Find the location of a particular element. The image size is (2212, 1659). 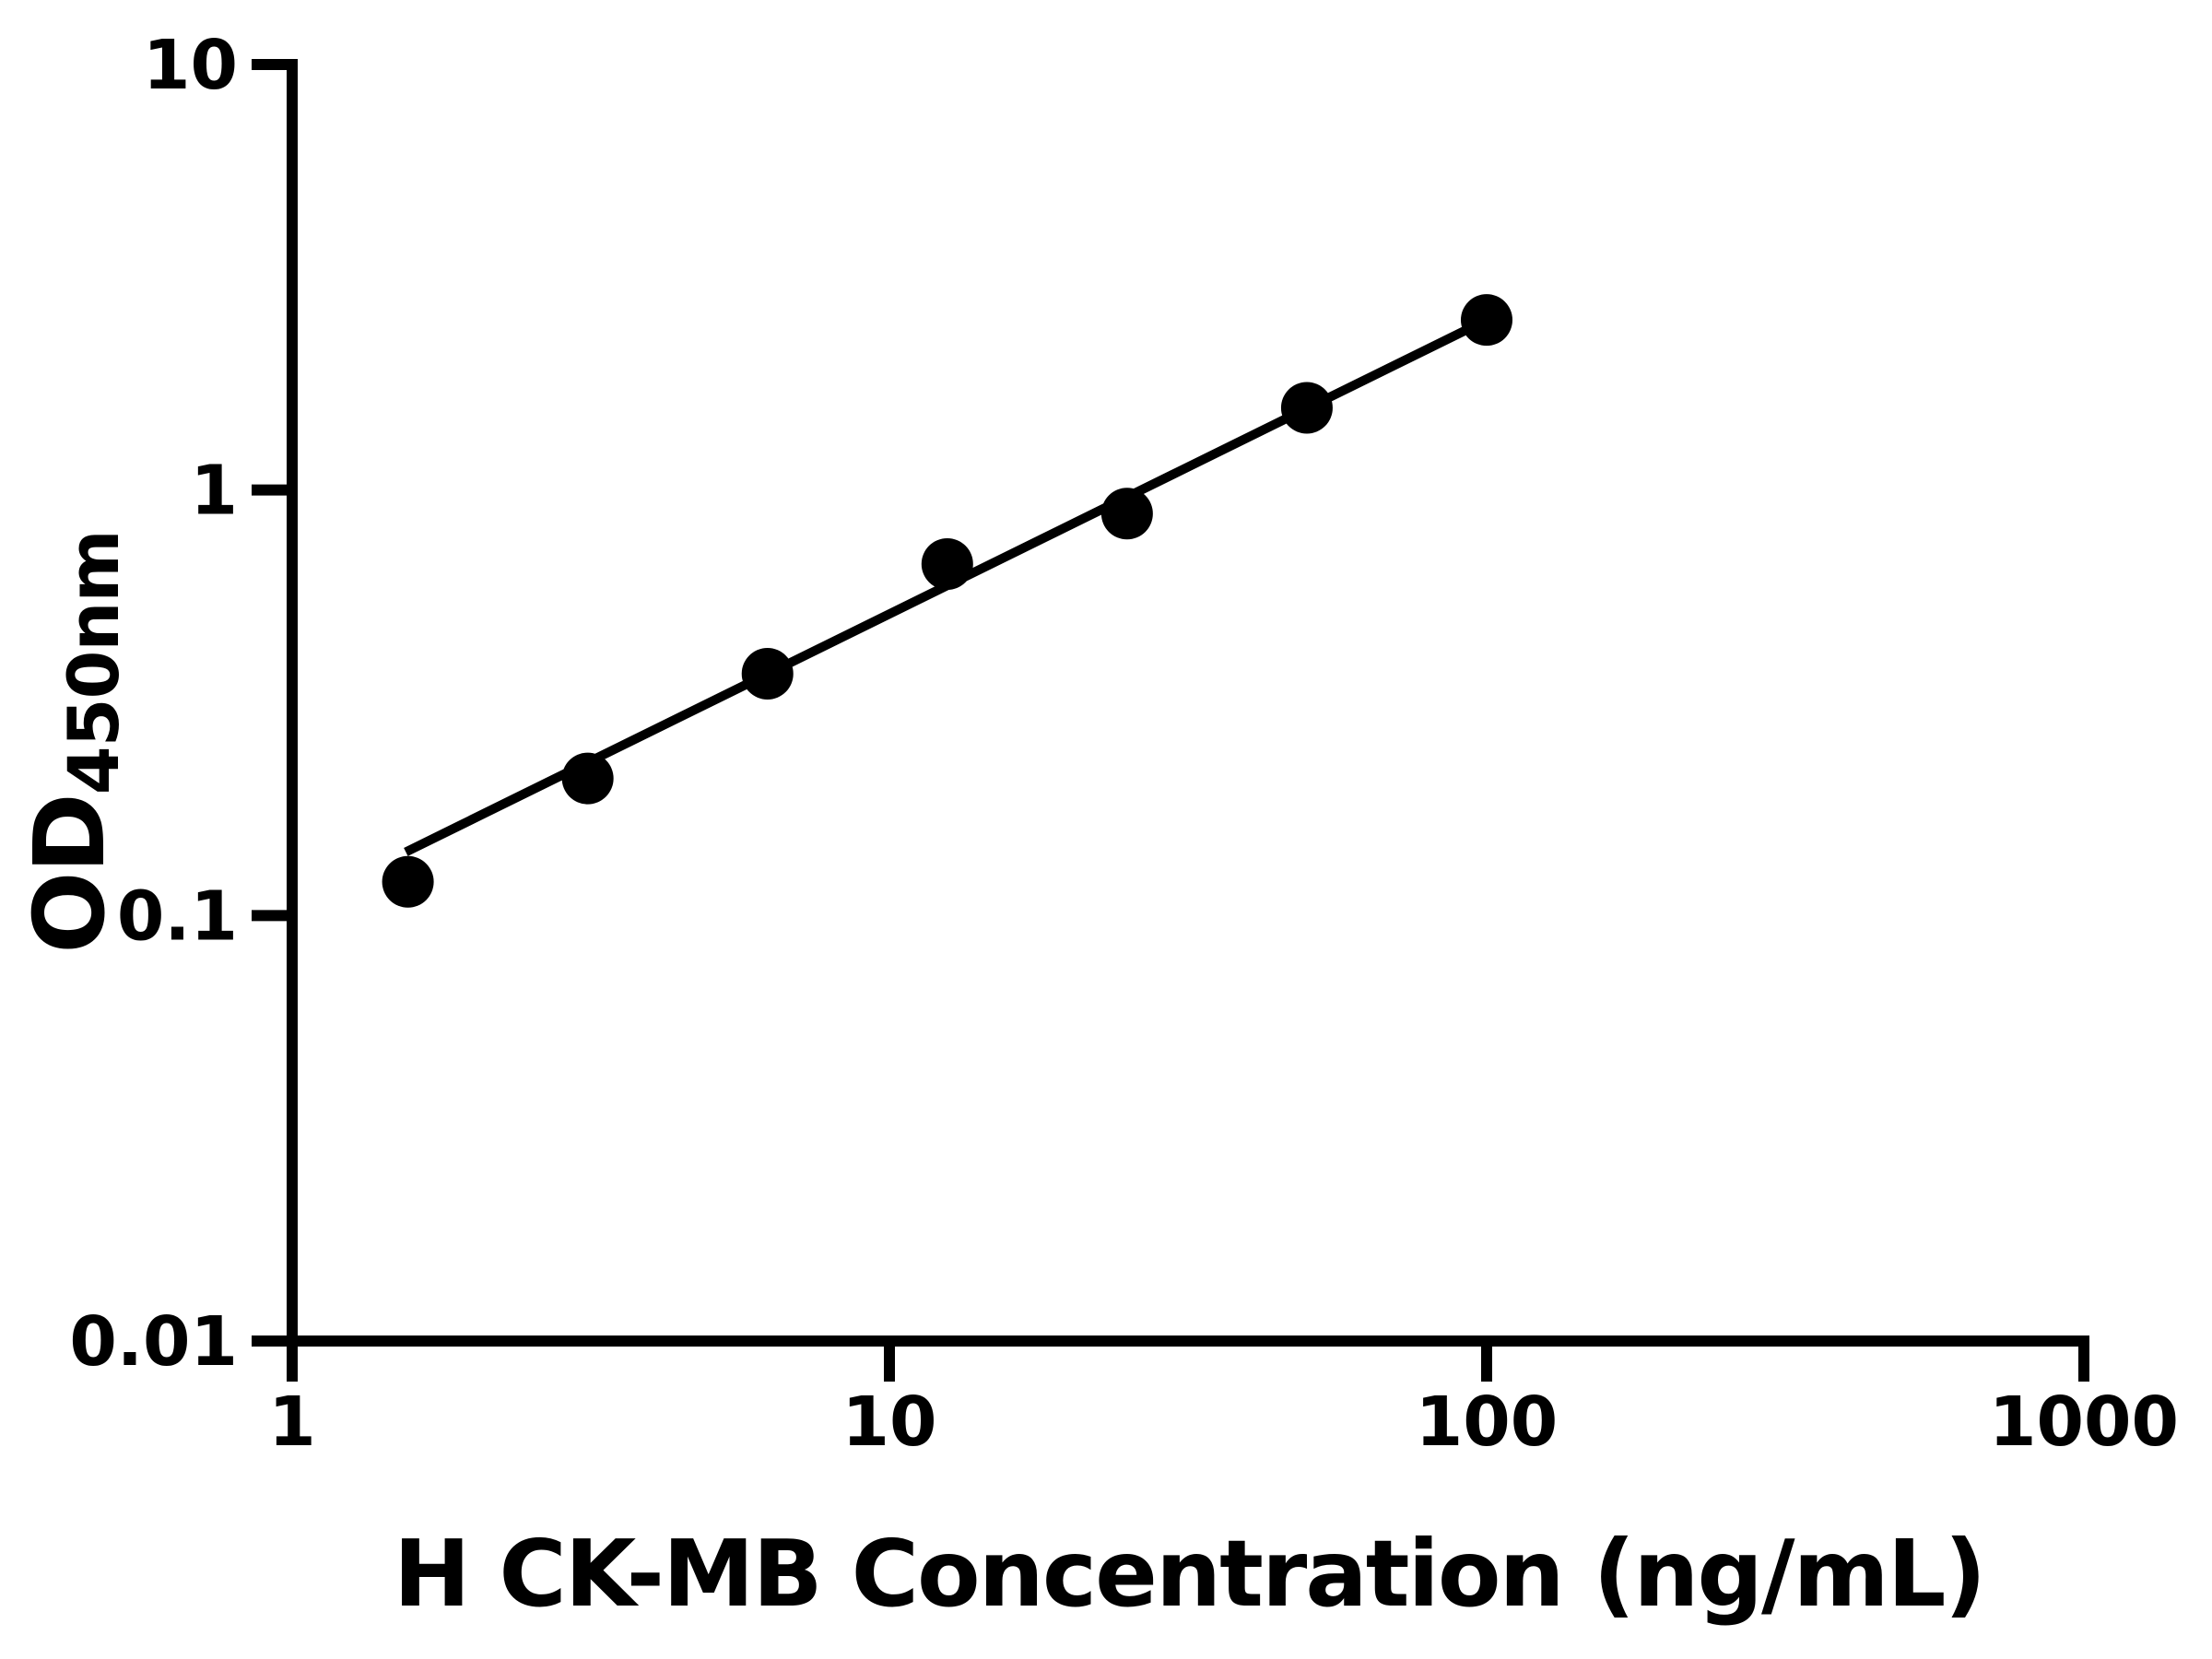

y-tick-label: 1 is located at coordinates (215, 491).